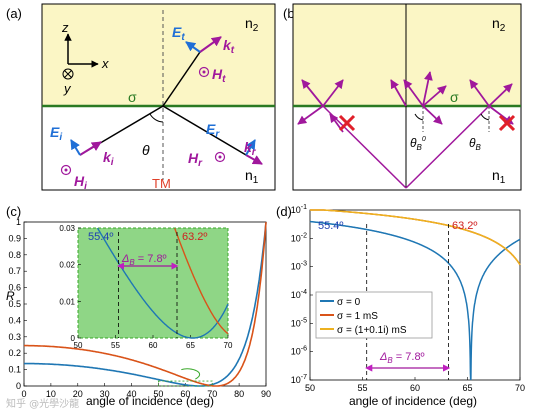 The width and height of the screenshot is (556, 411). I want to click on d-legend-0: σ = 0, so click(349, 302).